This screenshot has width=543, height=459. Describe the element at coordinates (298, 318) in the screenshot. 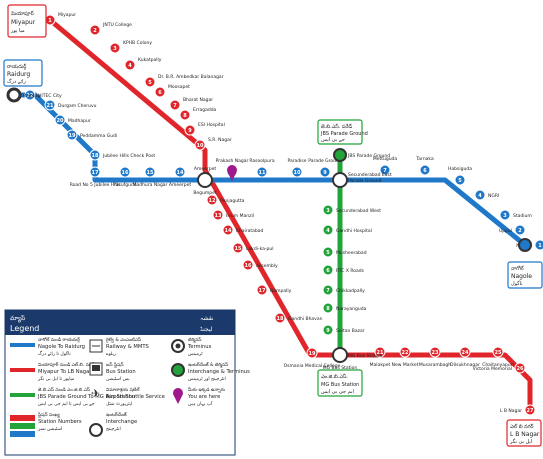

I see `red-station-18: 18 Gandhi Bhavan` at that location.